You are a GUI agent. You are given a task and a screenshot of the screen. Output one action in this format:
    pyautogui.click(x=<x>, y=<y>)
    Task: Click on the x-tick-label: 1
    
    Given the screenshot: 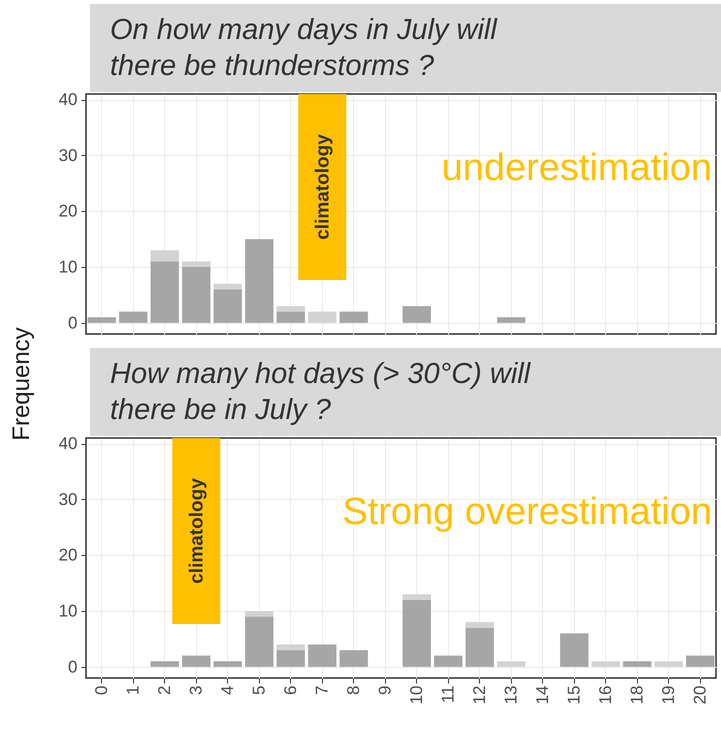 What is the action you would take?
    pyautogui.click(x=132, y=690)
    